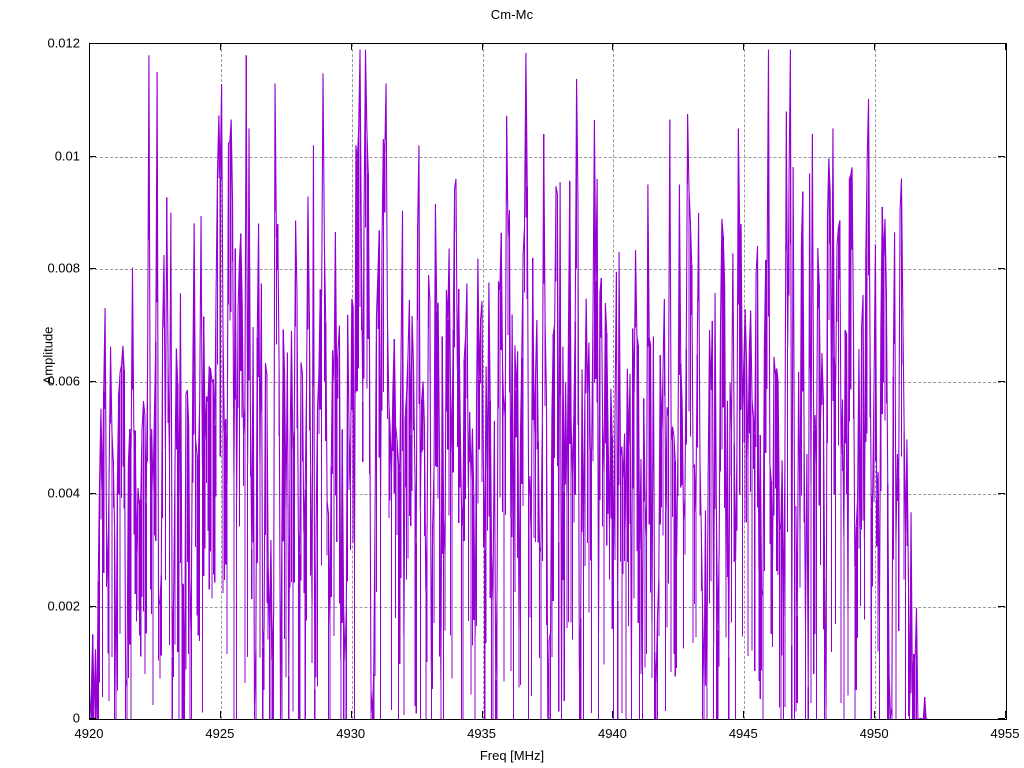 The image size is (1024, 768). I want to click on y-axis-tick-labels: 0 0.002 0.004 0.006 0.008 0.01 0.012, so click(40, 384).